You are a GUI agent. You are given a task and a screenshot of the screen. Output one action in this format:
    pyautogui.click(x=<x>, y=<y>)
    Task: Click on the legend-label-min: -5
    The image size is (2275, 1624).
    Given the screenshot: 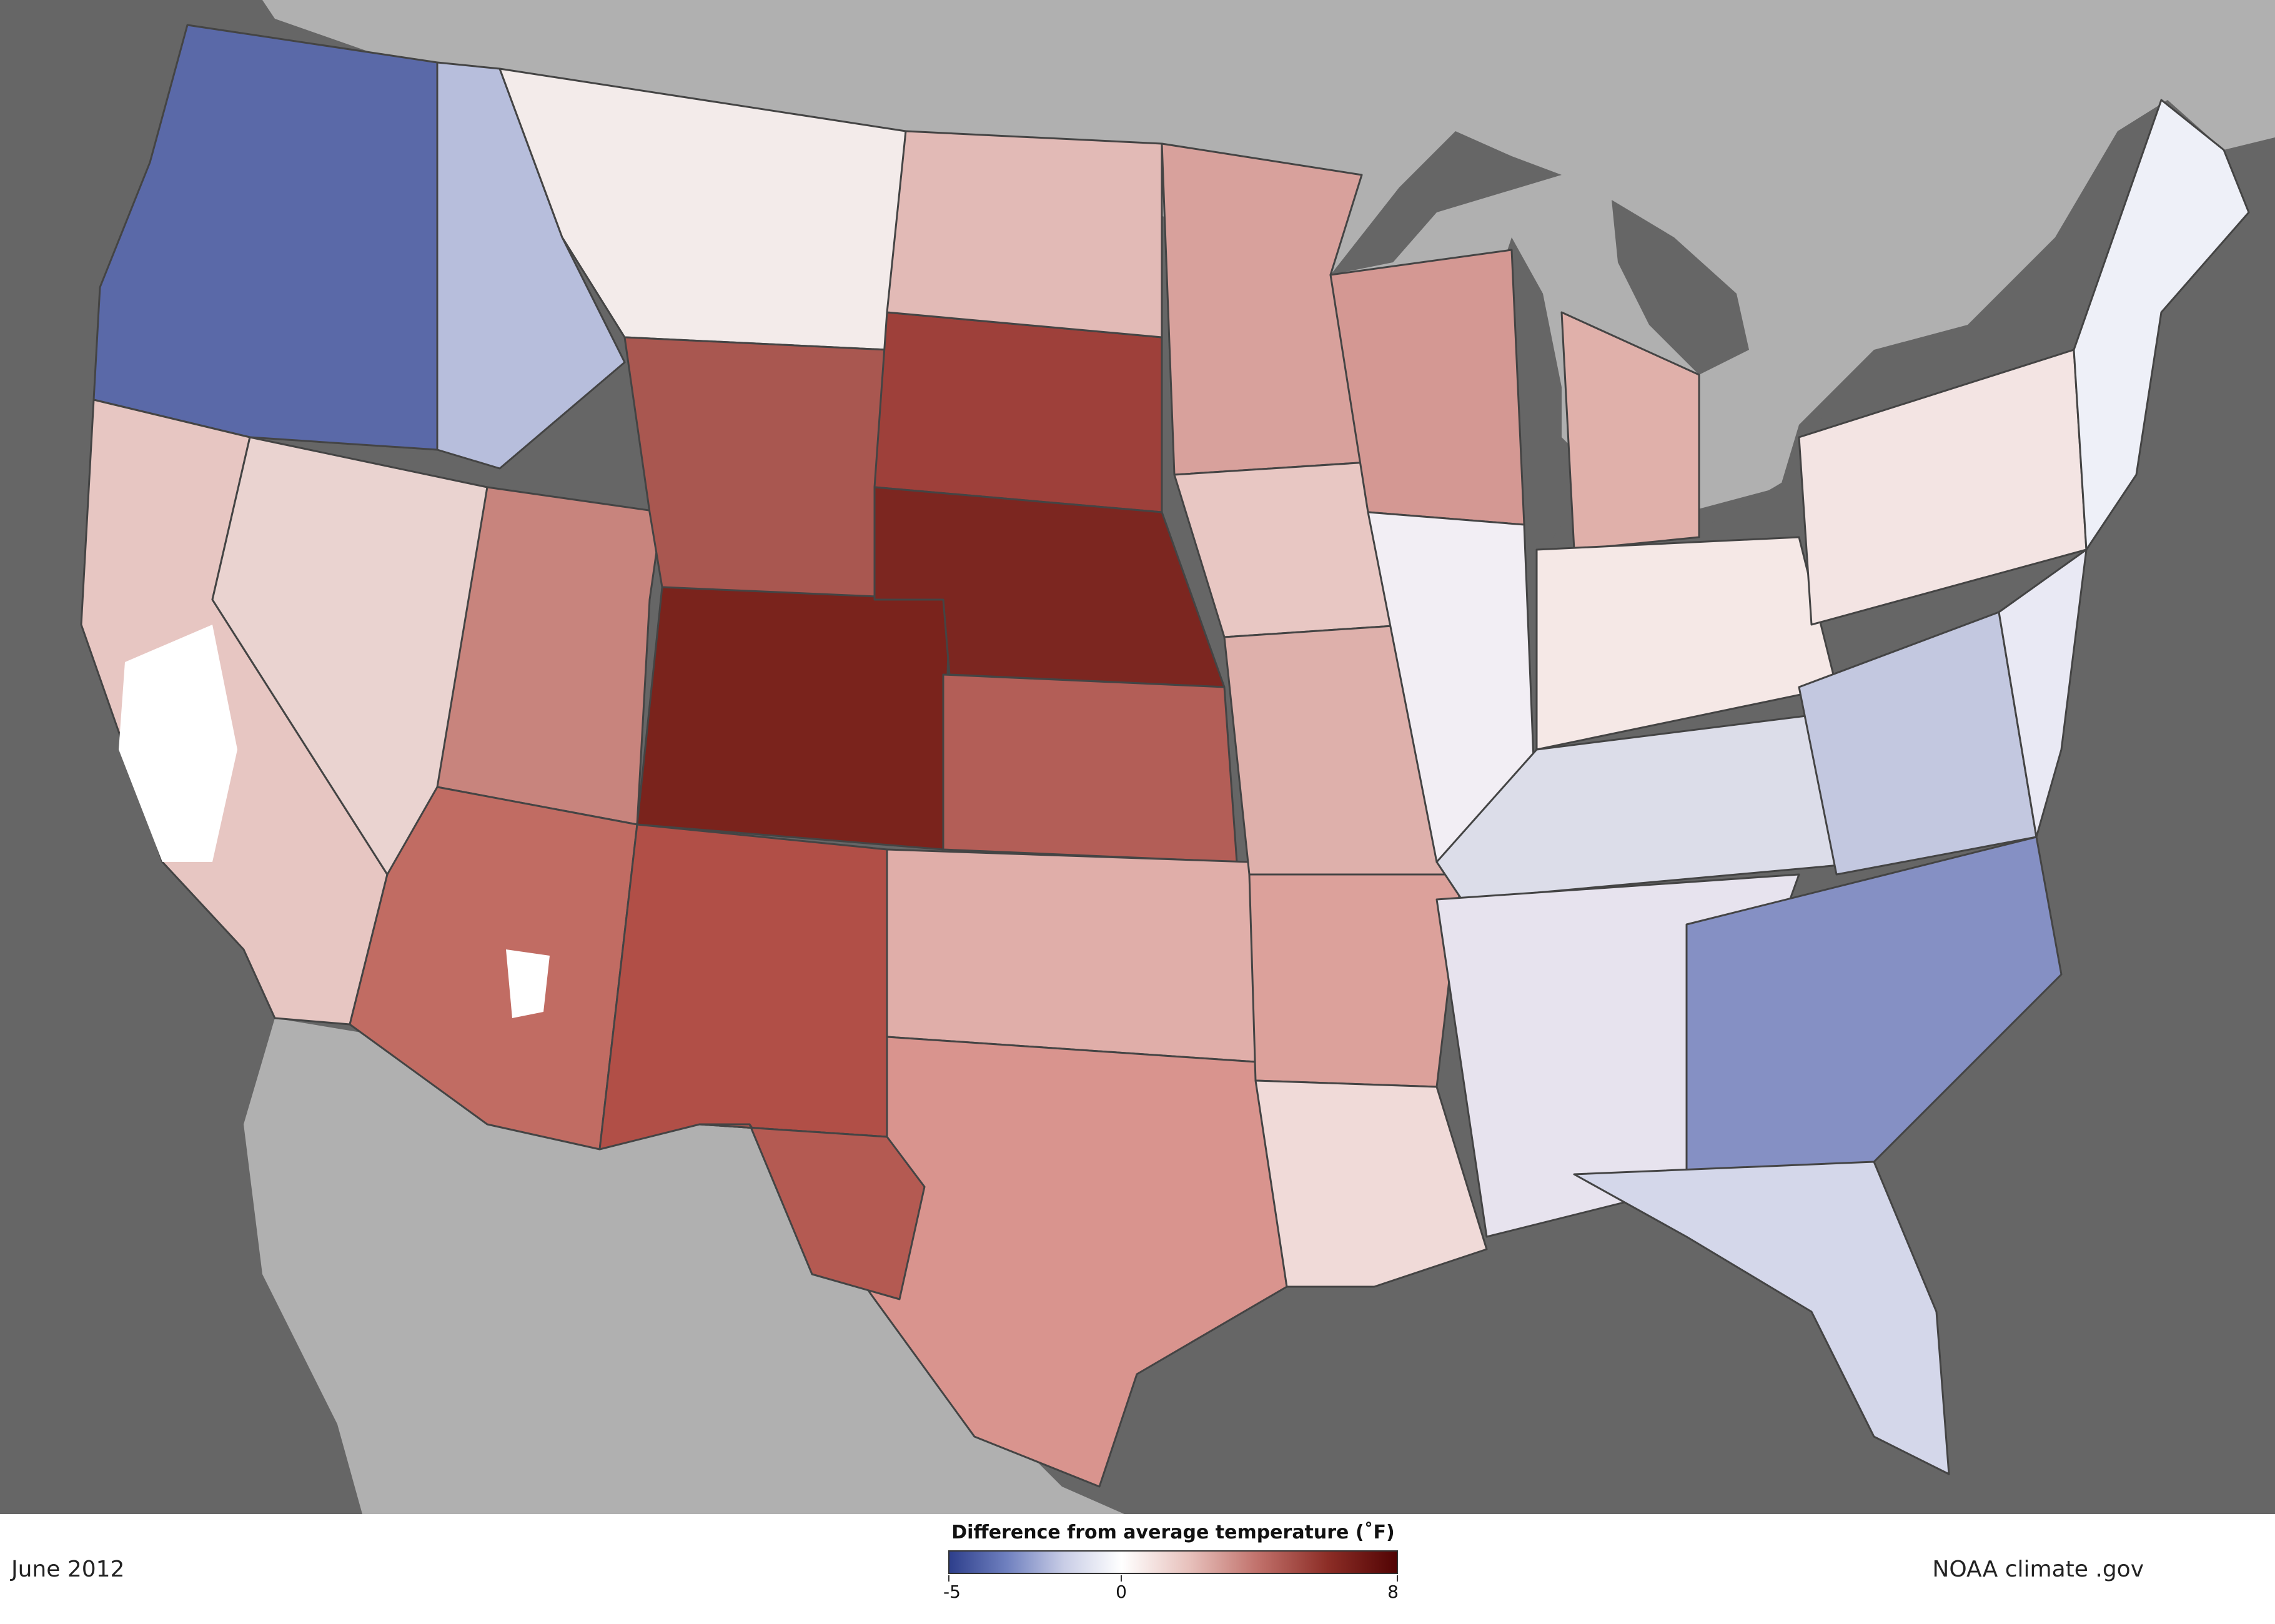 What is the action you would take?
    pyautogui.click(x=952, y=1592)
    